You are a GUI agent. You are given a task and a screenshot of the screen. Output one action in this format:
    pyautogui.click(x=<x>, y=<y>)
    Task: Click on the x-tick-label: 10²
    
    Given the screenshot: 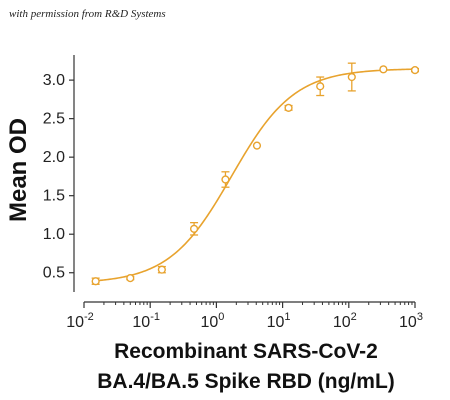 What is the action you would take?
    pyautogui.click(x=345, y=321)
    